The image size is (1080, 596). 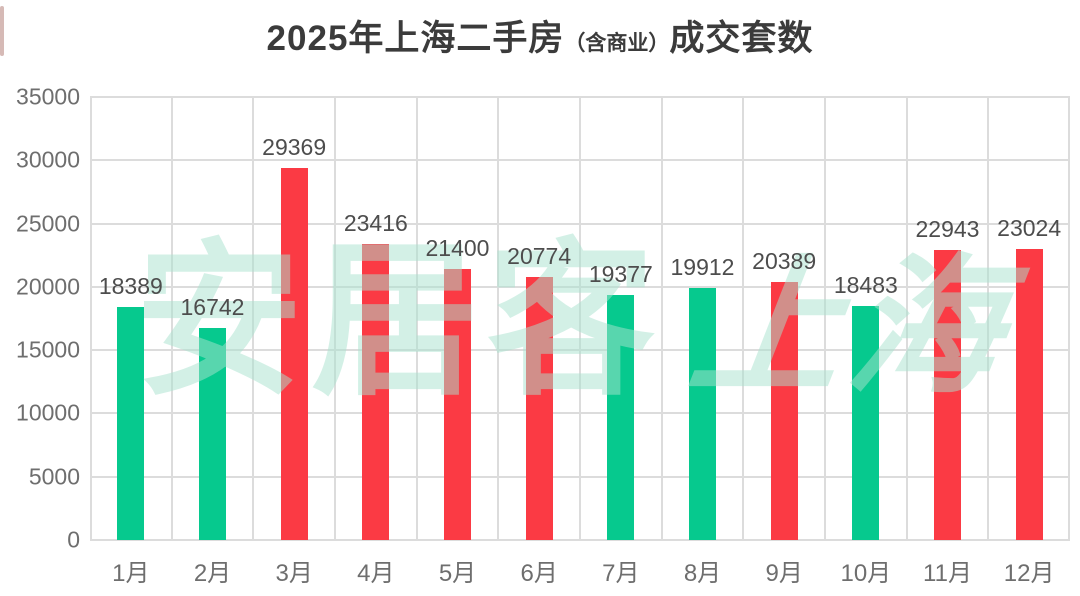 I want to click on y-tick-0: 0, so click(x=73, y=539).